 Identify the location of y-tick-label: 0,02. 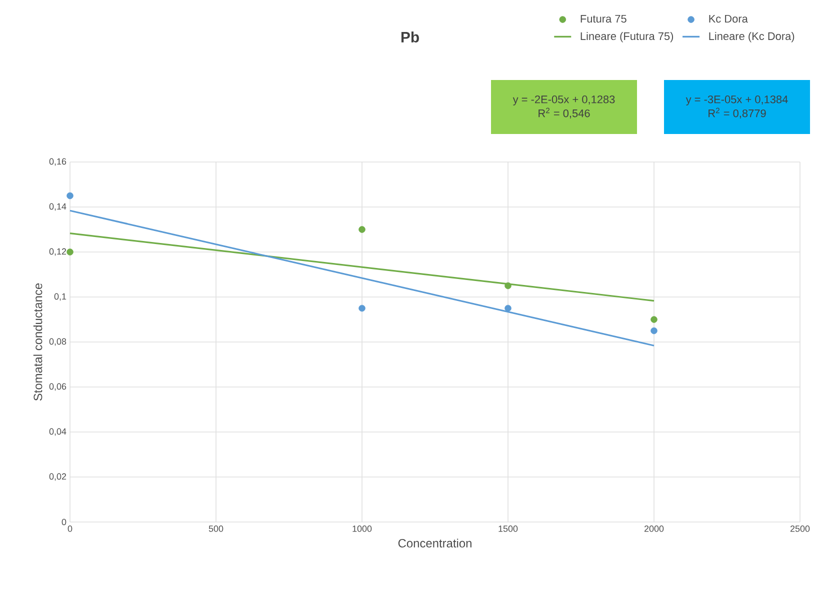
(57, 477).